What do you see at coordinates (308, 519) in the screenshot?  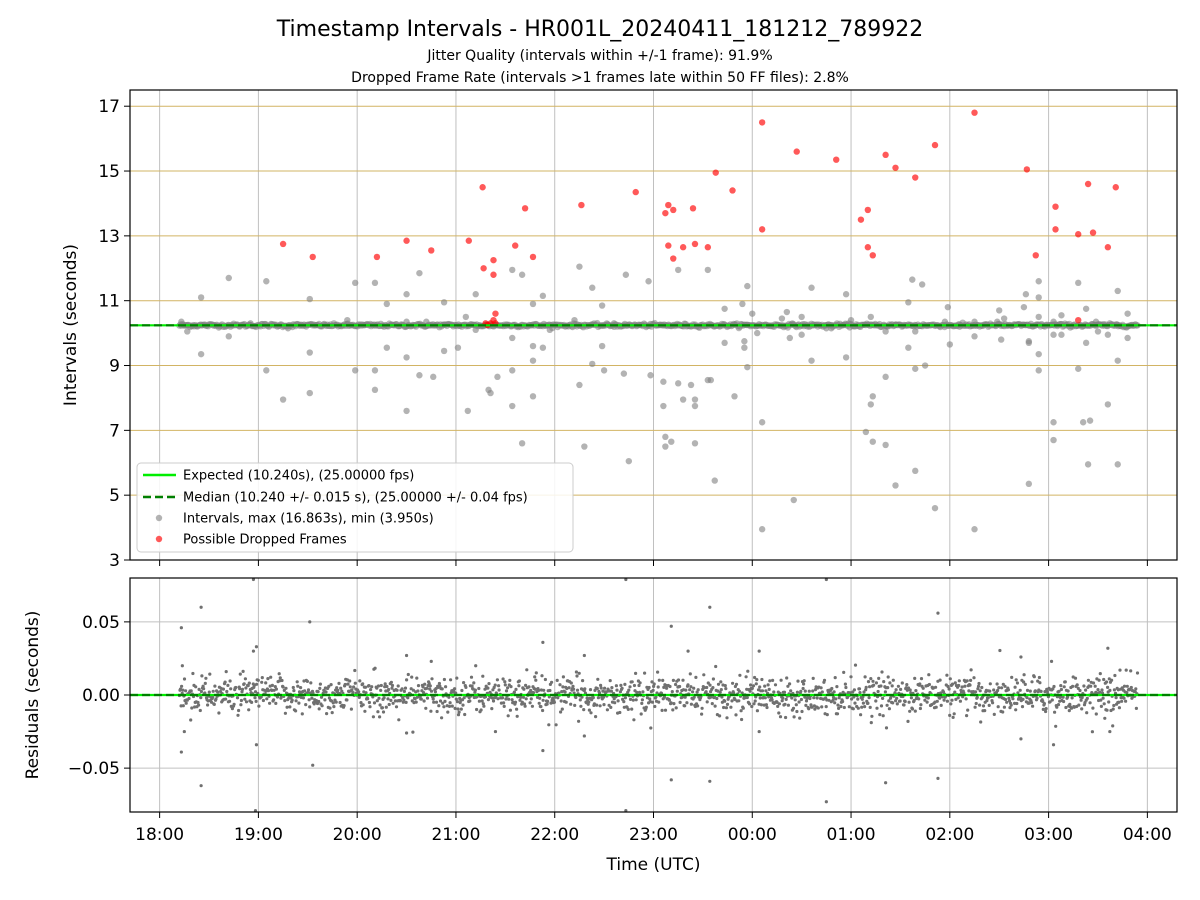 I see `legend-label: Intervals, max (16.863s), min (3.950s)` at bounding box center [308, 519].